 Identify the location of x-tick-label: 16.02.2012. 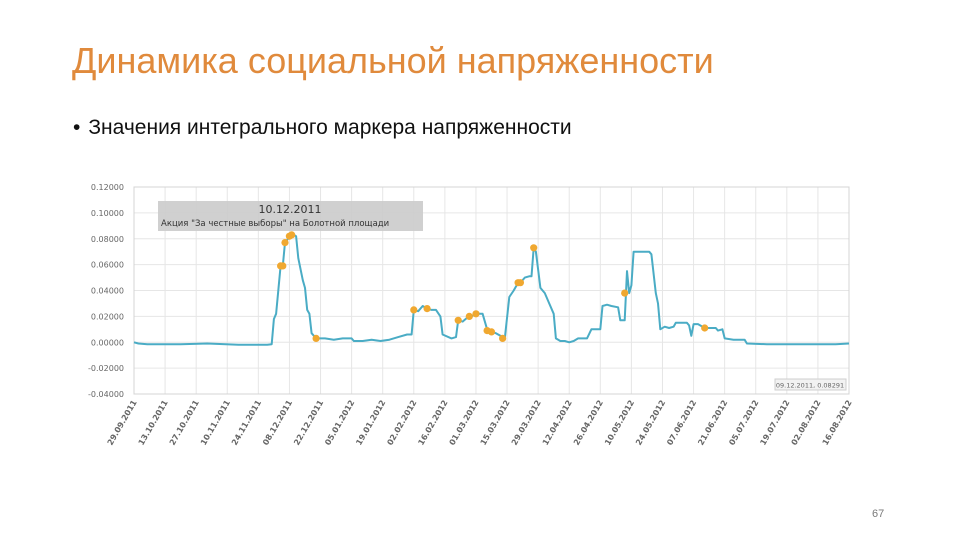
(433, 423).